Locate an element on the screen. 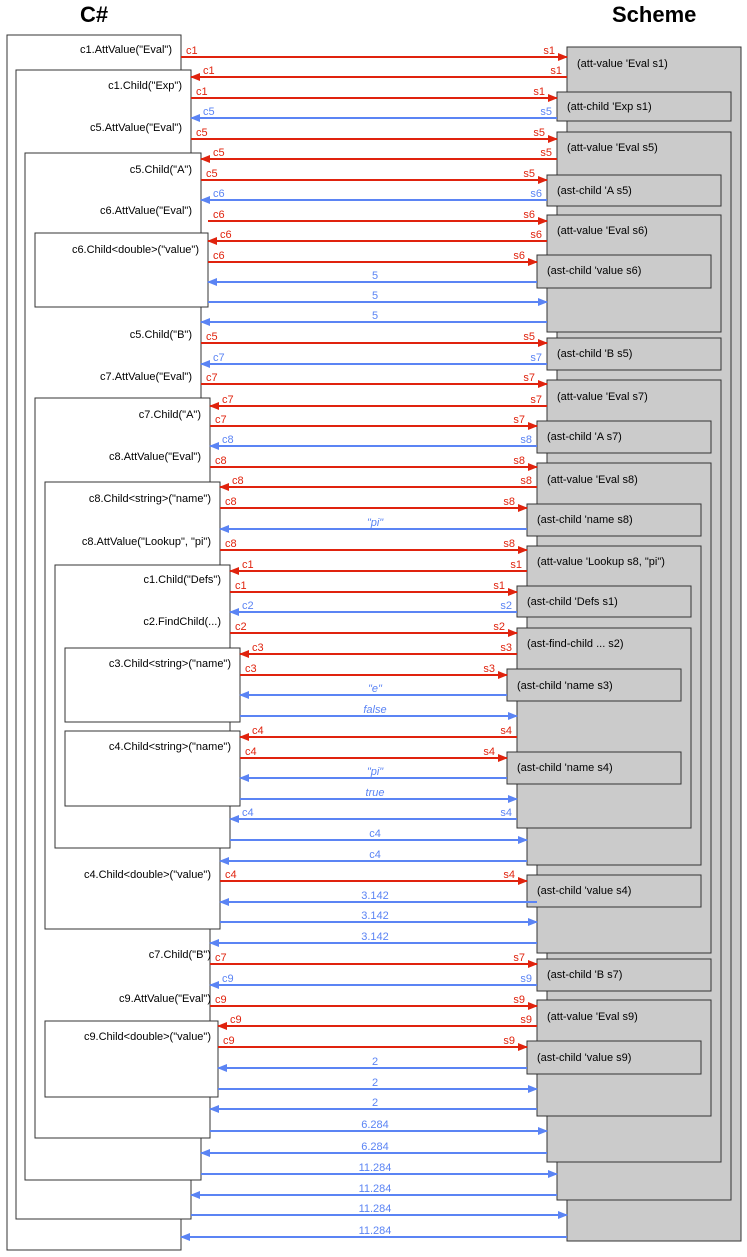  csharp-call-box is located at coordinates (152, 685).